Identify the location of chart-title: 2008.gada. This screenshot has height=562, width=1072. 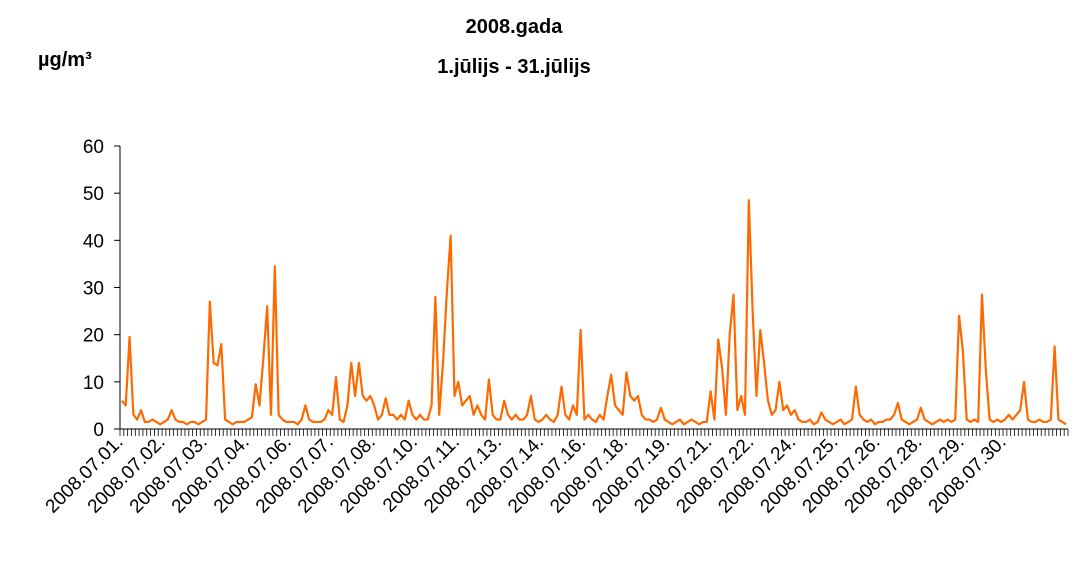
(515, 27).